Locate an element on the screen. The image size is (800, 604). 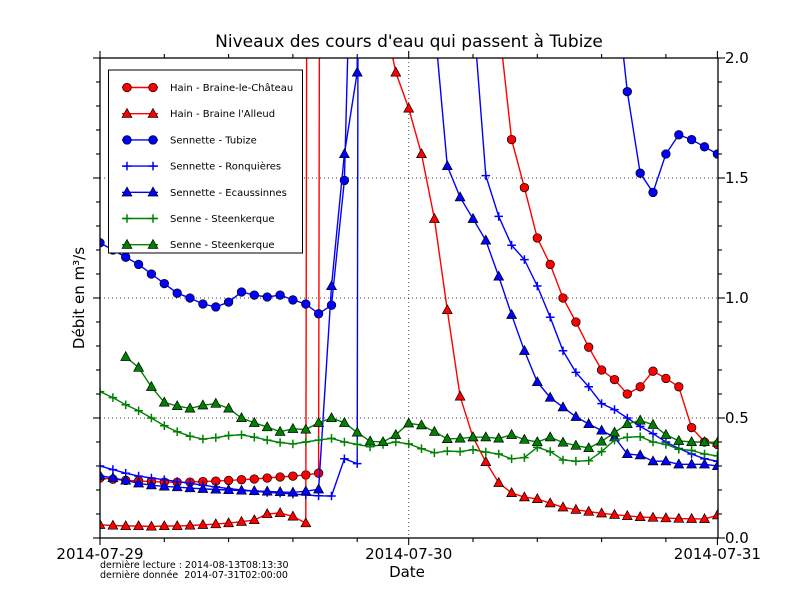
series-senne-steenkerque-plus is located at coordinates (409, 426).